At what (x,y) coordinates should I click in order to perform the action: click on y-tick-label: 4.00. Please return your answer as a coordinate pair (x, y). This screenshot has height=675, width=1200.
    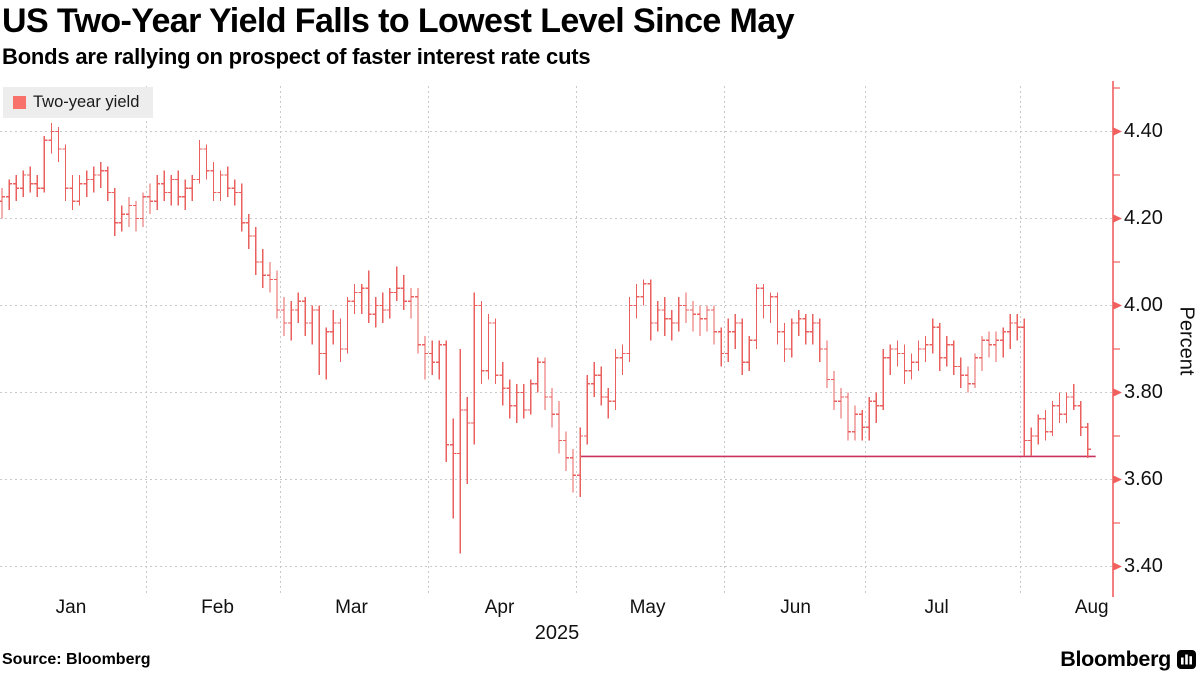
    Looking at the image, I should click on (1143, 305).